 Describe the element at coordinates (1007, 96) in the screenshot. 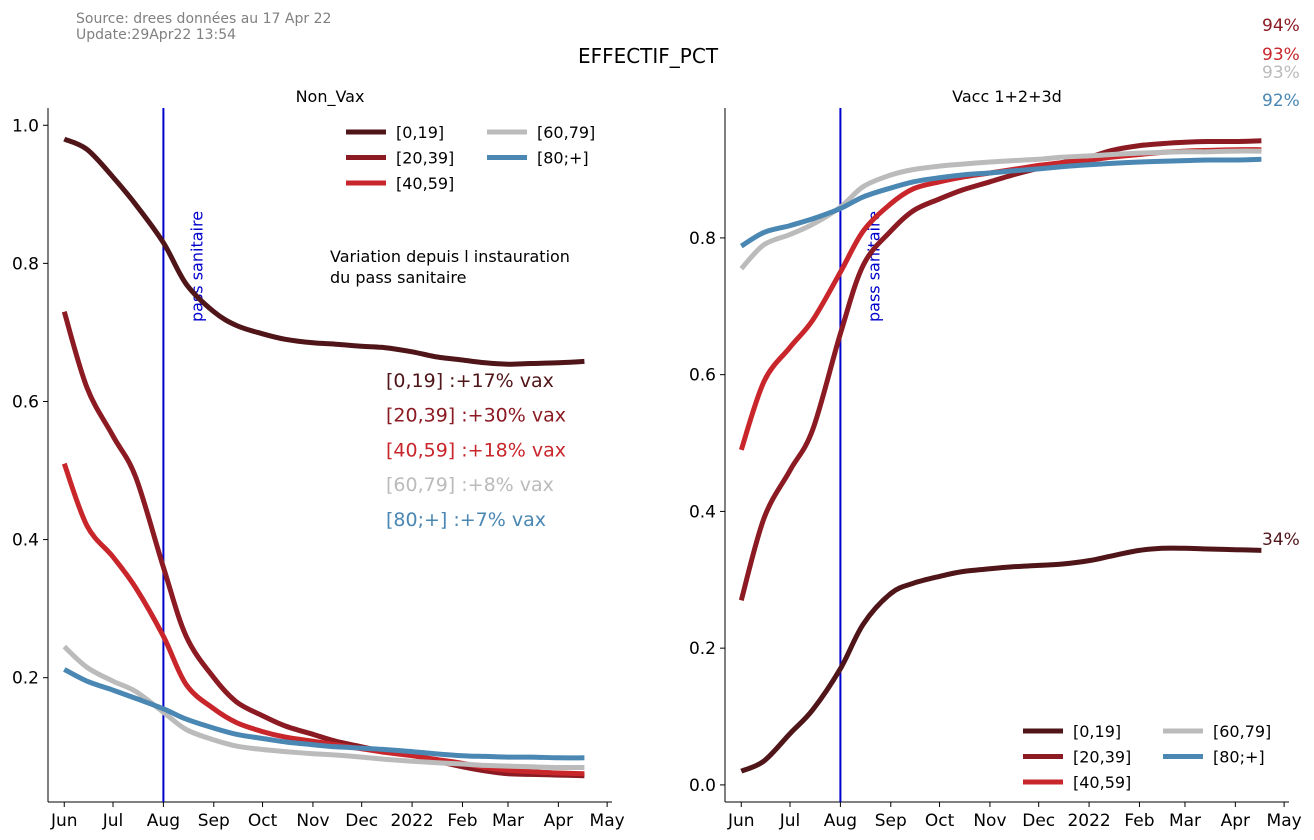

I see `panel-title: Vacc 1+2+3d` at that location.